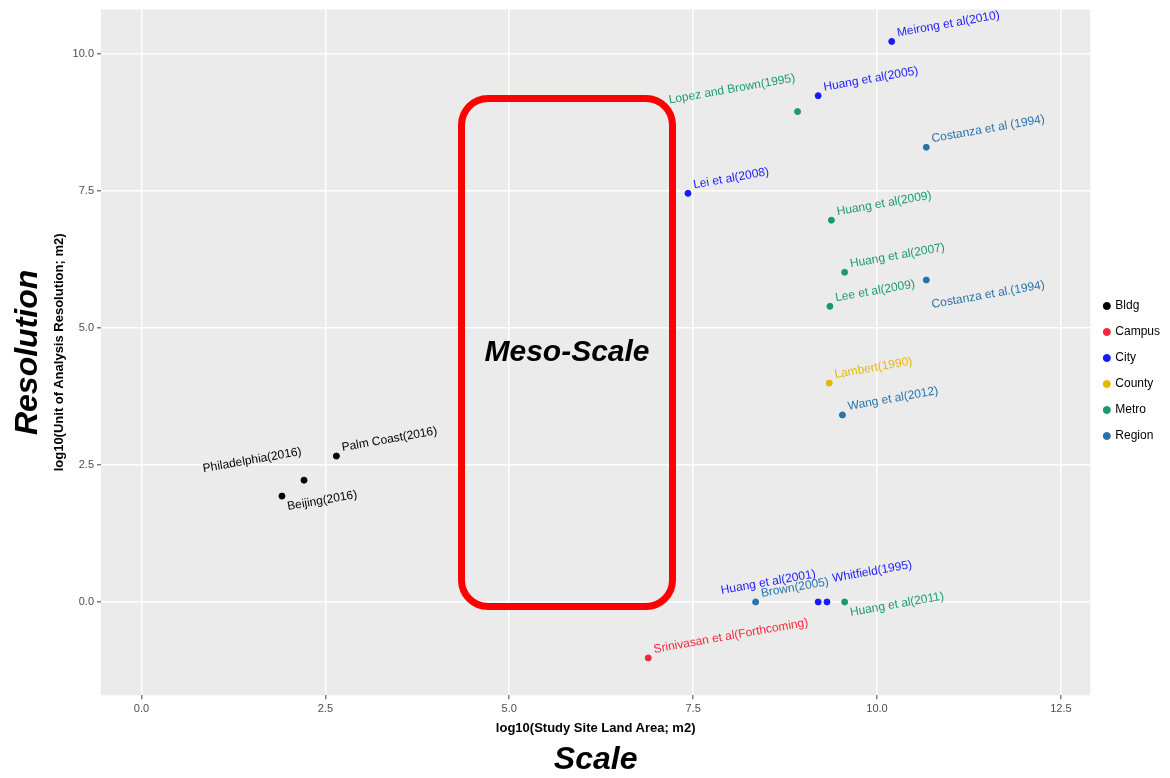 This screenshot has height=778, width=1170. I want to click on x-tick-label: 5.0, so click(509, 707).